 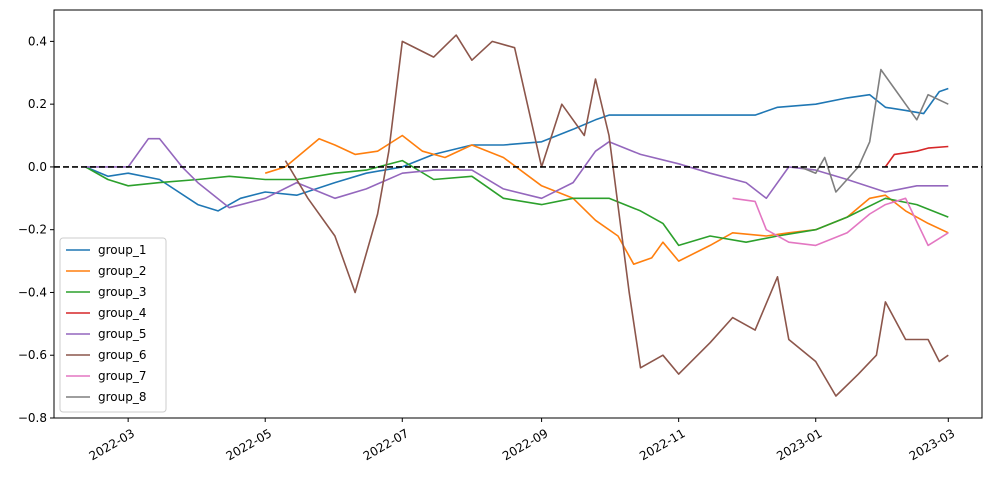 What do you see at coordinates (32, 355) in the screenshot?
I see `y-tick-label: −0.6` at bounding box center [32, 355].